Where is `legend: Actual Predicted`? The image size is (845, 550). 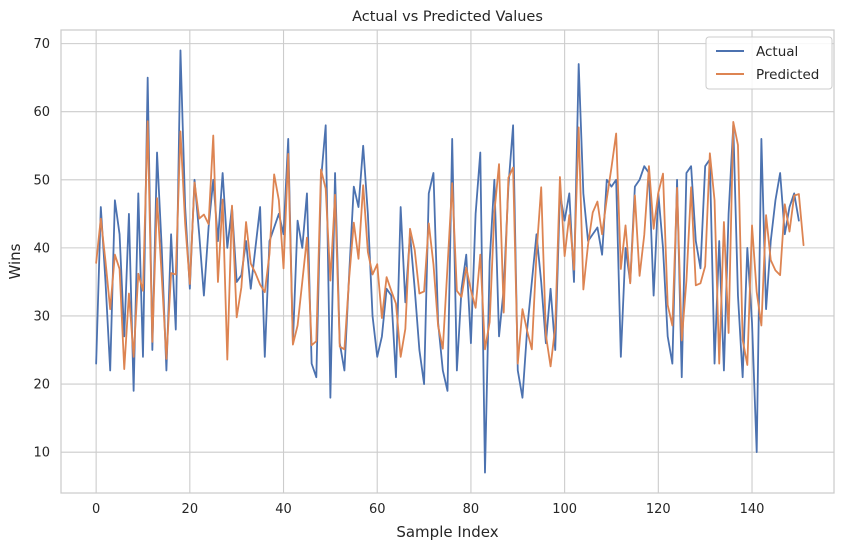 legend: Actual Predicted is located at coordinates (769, 63).